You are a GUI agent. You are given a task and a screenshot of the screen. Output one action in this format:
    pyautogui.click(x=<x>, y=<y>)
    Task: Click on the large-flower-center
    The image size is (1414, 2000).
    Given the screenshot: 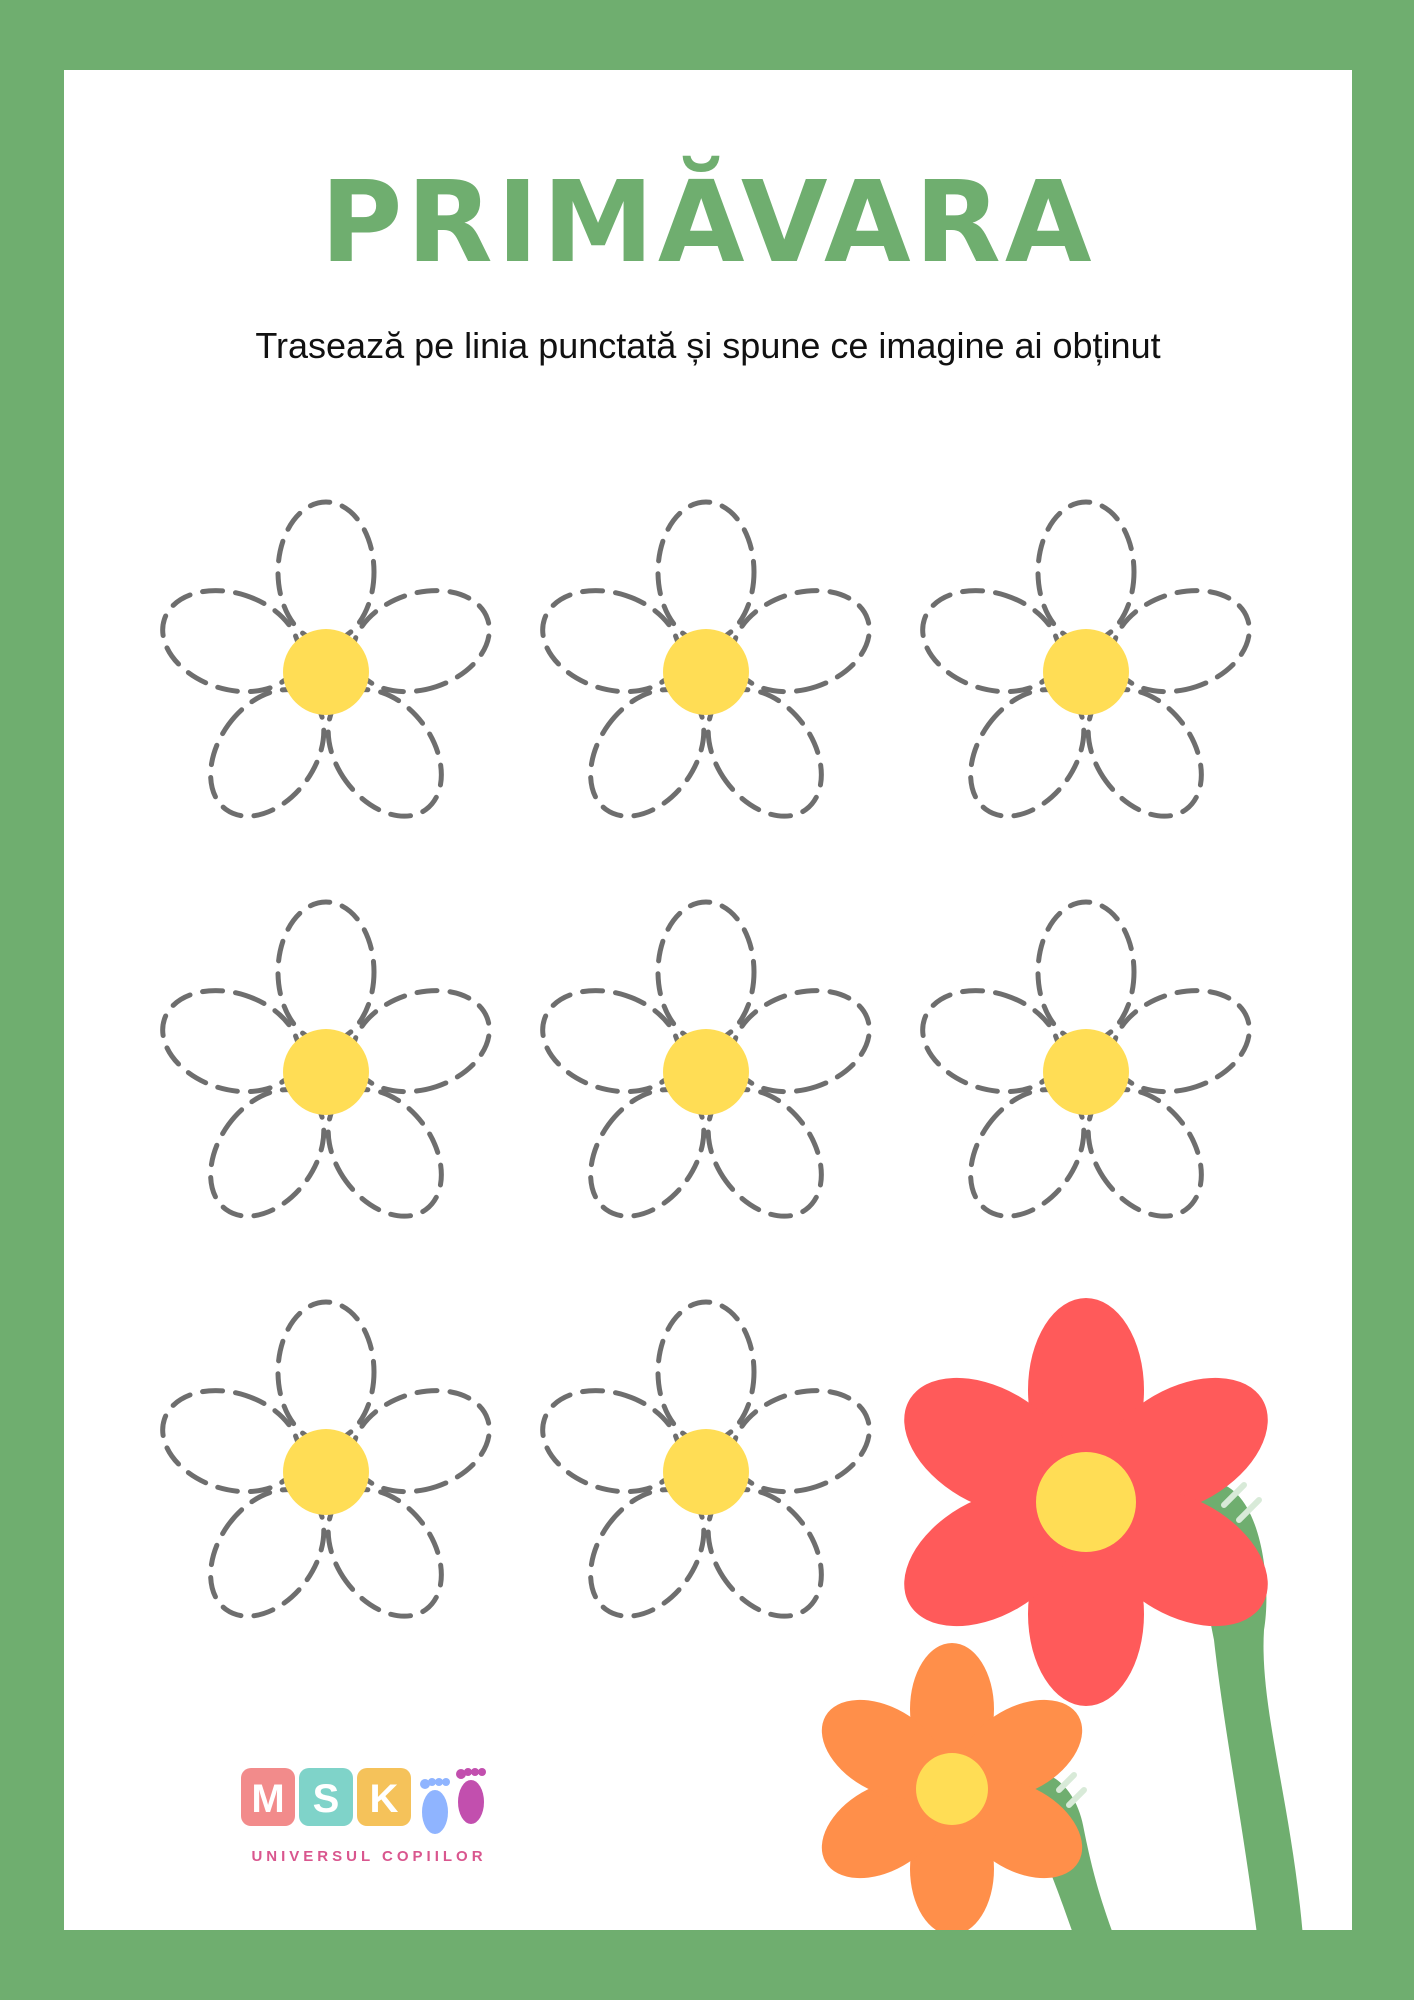 What is the action you would take?
    pyautogui.click(x=1086, y=1502)
    